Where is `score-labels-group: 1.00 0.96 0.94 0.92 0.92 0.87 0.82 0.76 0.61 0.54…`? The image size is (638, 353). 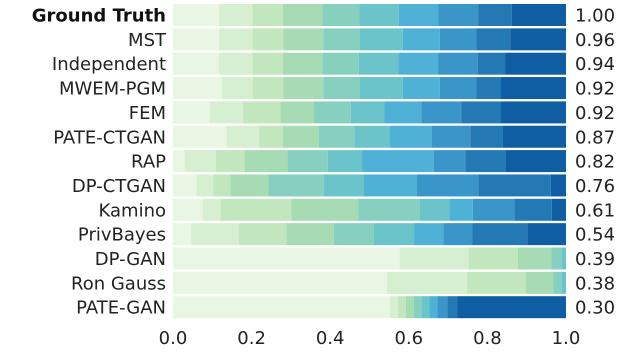
score-labels-group: 1.00 0.96 0.94 0.92 0.92 0.87 0.82 0.76 0.61 0.54… is located at coordinates (595, 162).